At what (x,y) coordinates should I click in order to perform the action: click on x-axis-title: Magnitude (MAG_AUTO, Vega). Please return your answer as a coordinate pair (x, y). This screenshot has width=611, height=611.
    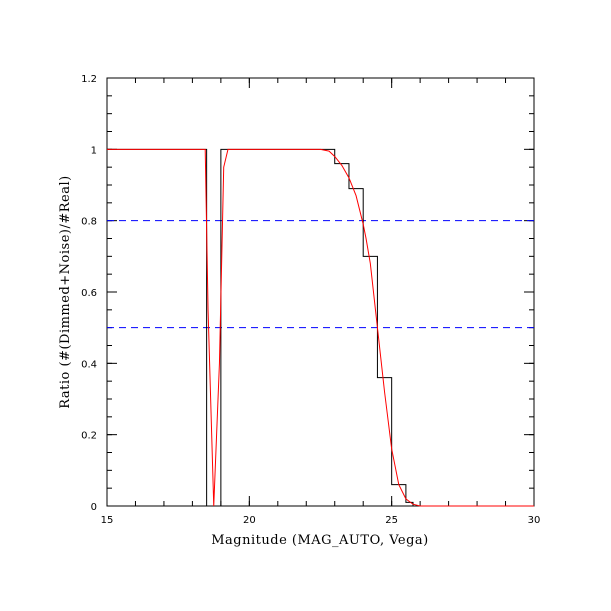
    Looking at the image, I should click on (320, 540).